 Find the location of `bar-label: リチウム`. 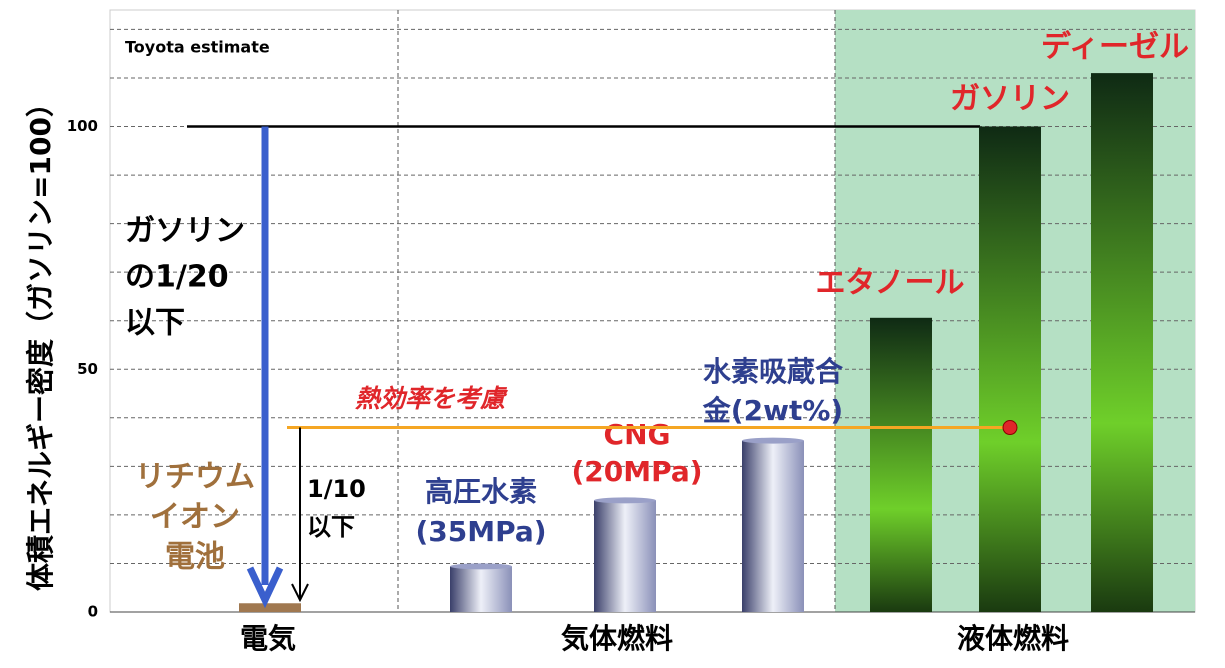

bar-label: リチウム is located at coordinates (195, 477).